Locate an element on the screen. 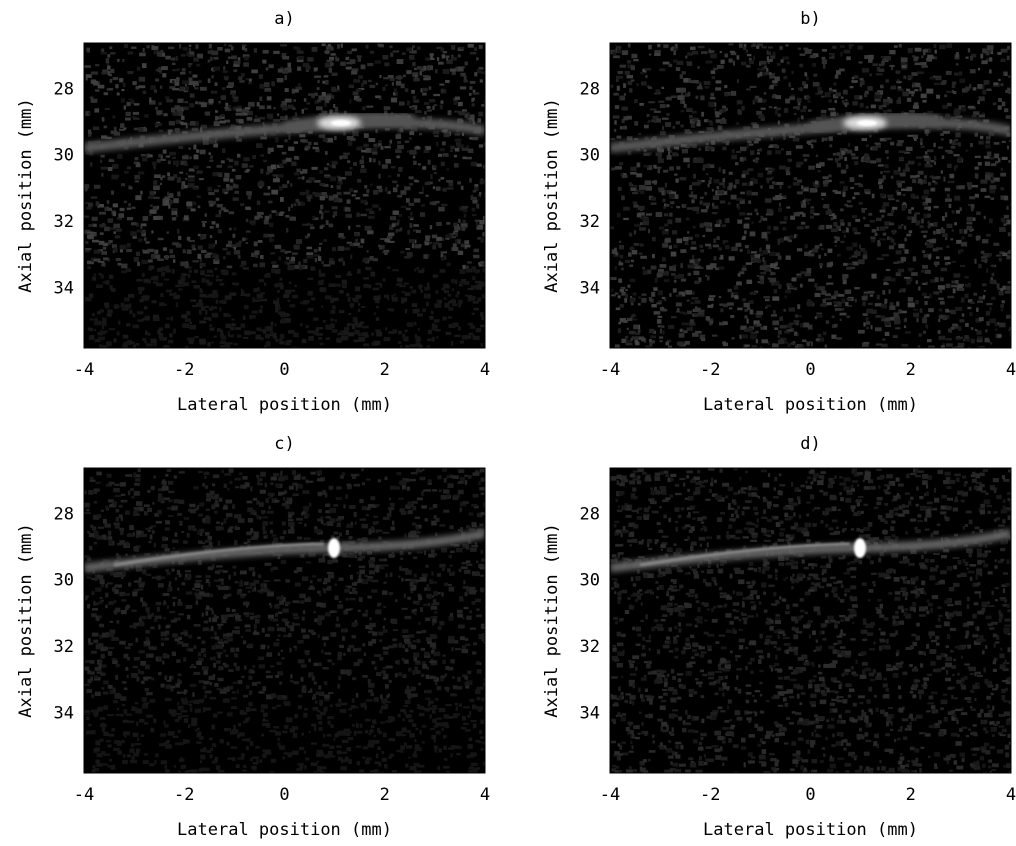 Image resolution: width=1016 pixels, height=846 pixels. panel-title: a) is located at coordinates (284, 19).